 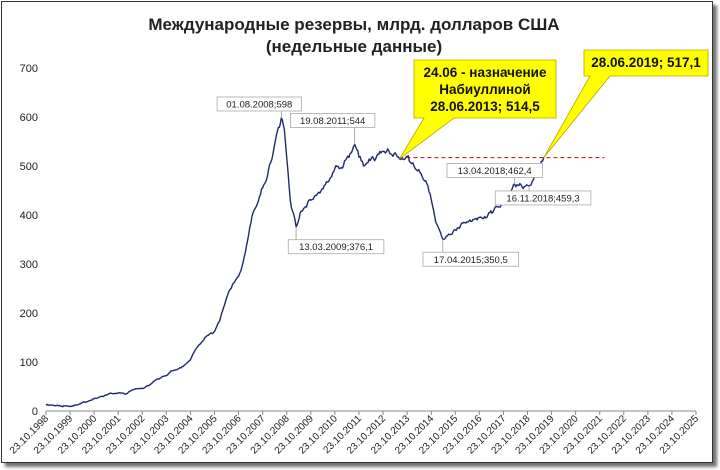 What do you see at coordinates (29, 118) in the screenshot?
I see `y-tick-label: 600` at bounding box center [29, 118].